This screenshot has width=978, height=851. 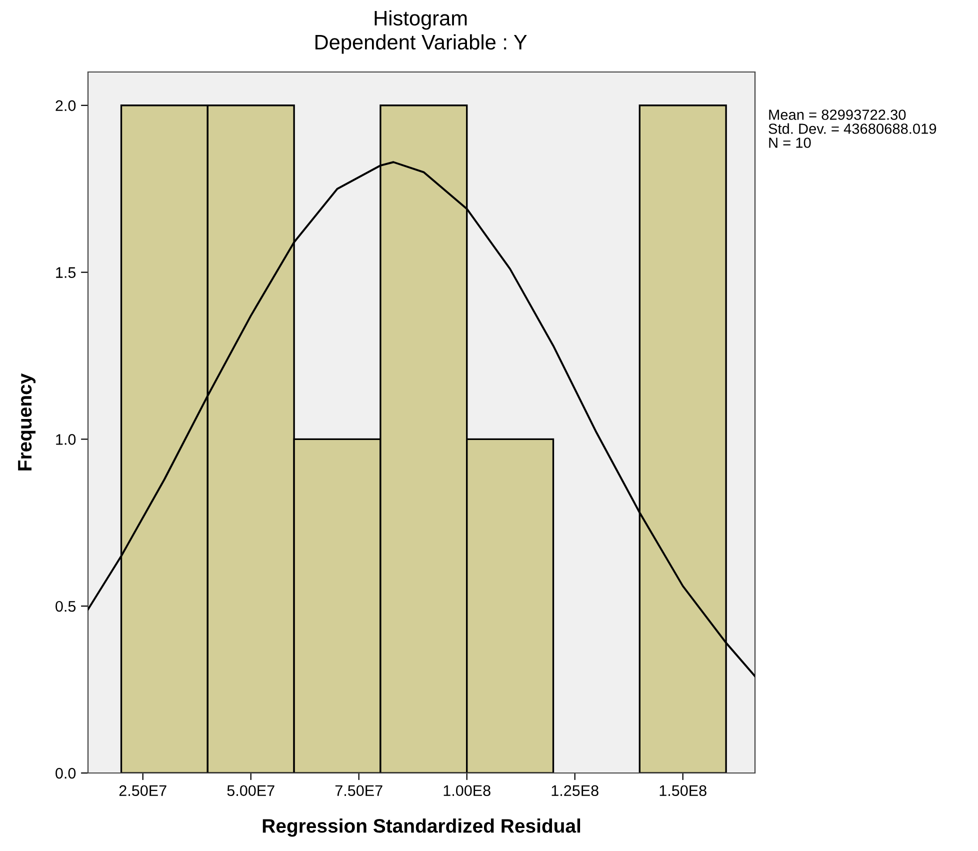 I want to click on y-tick-label: 1.5, so click(x=66, y=272).